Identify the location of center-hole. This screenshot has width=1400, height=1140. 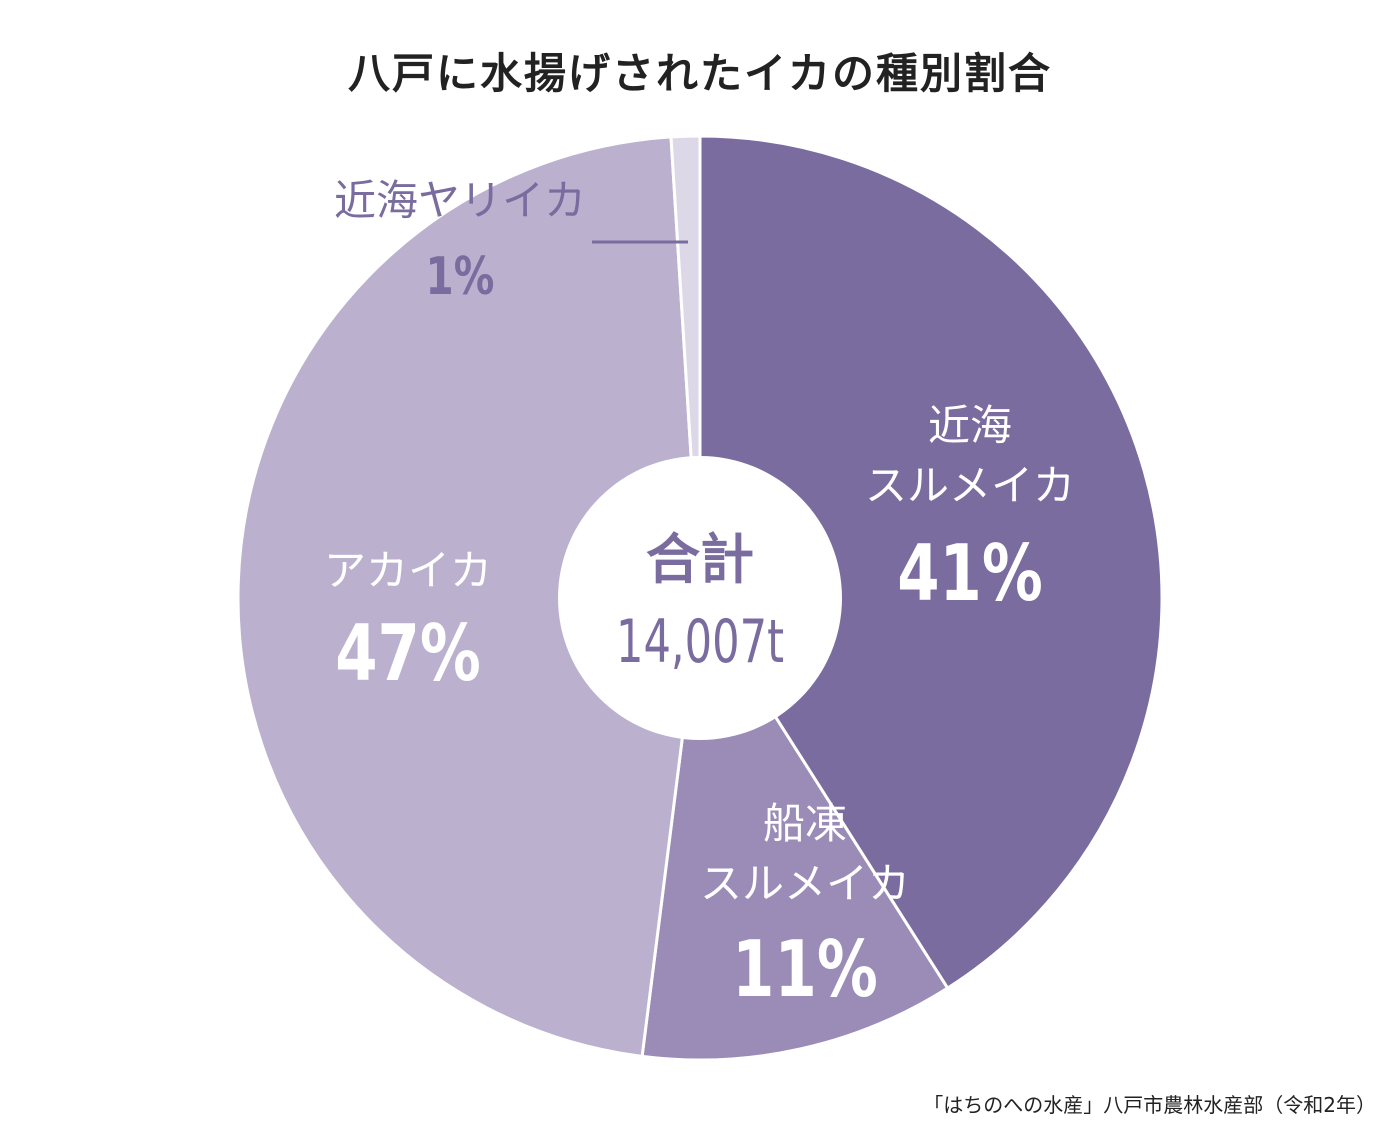
(700, 598).